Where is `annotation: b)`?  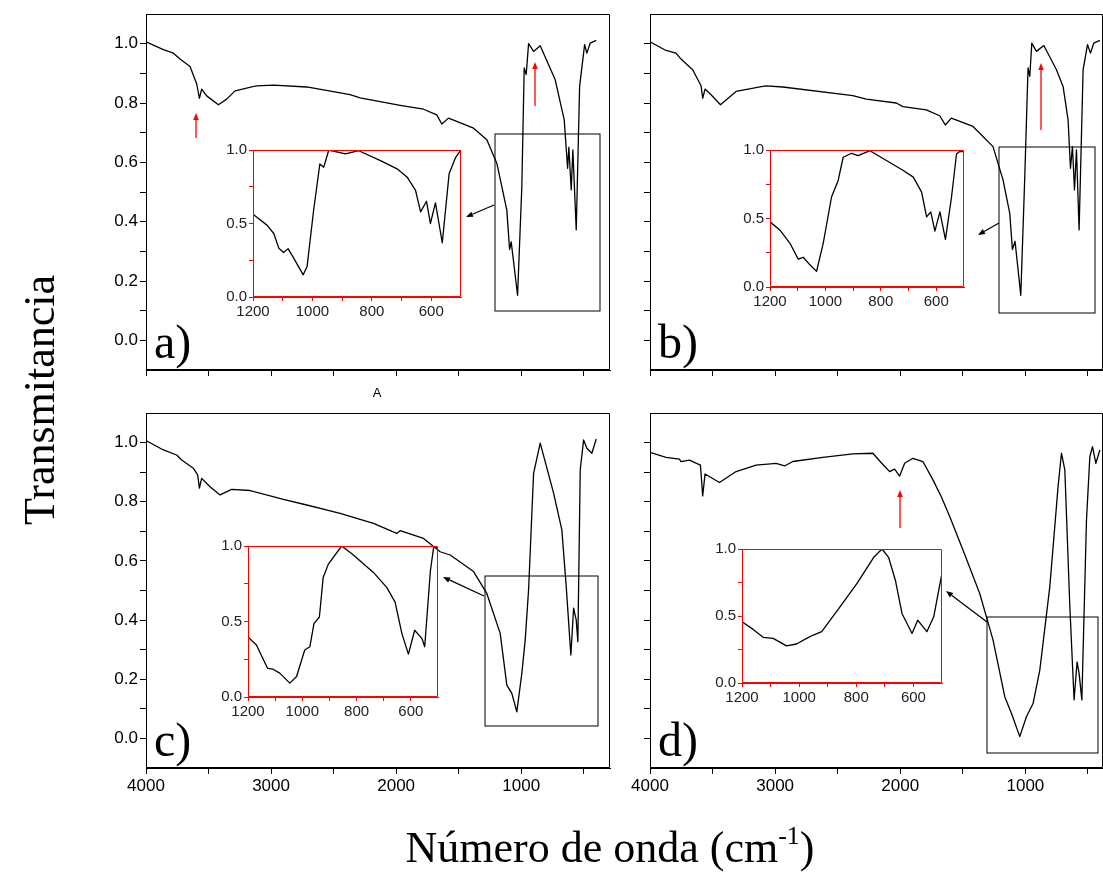 annotation: b) is located at coordinates (678, 342).